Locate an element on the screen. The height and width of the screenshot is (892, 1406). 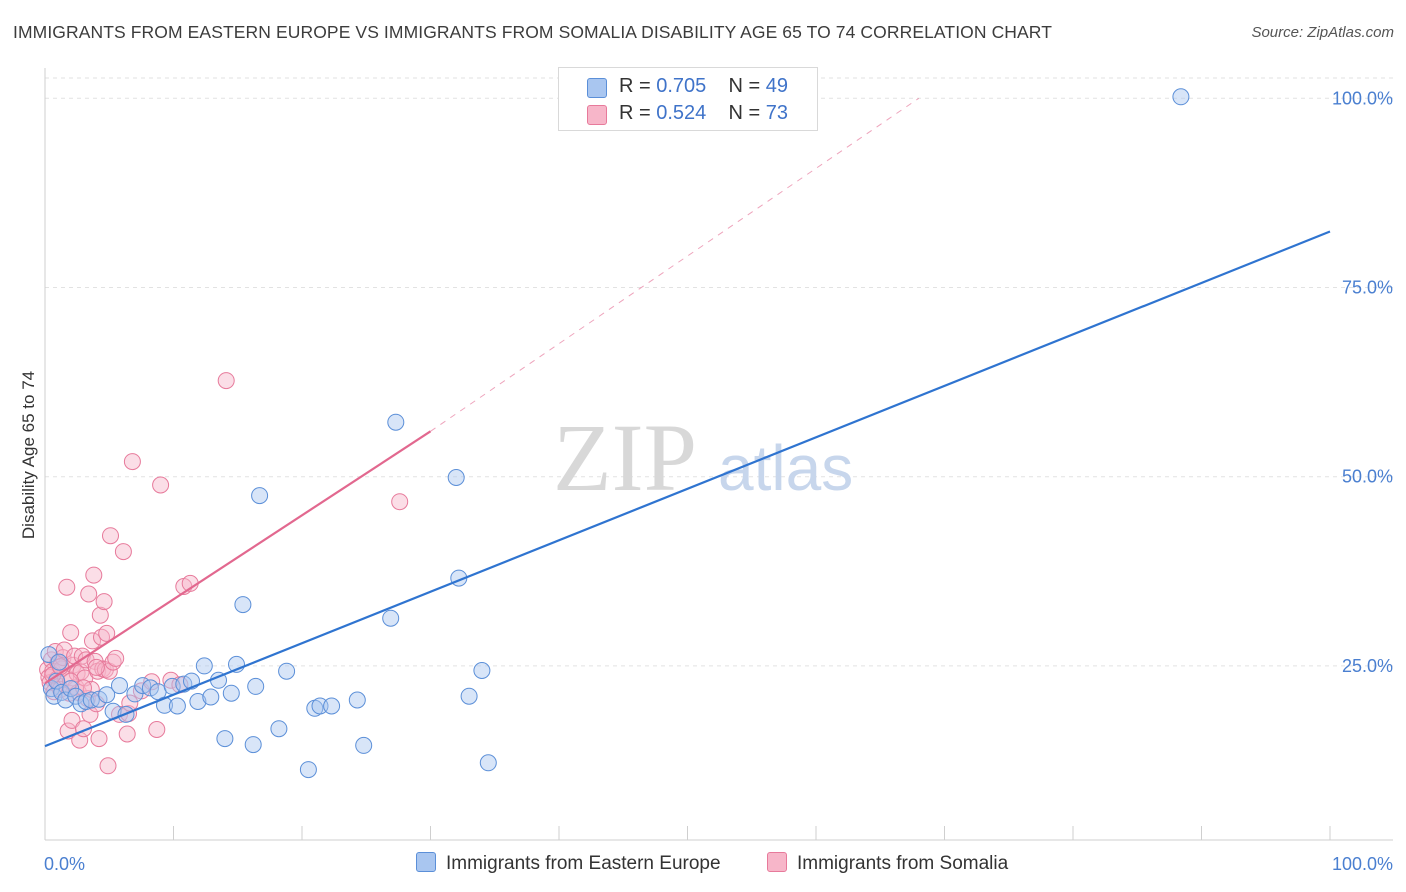
legend-text-blue: R = 0.705 N = 49 is located at coordinates (703, 86).